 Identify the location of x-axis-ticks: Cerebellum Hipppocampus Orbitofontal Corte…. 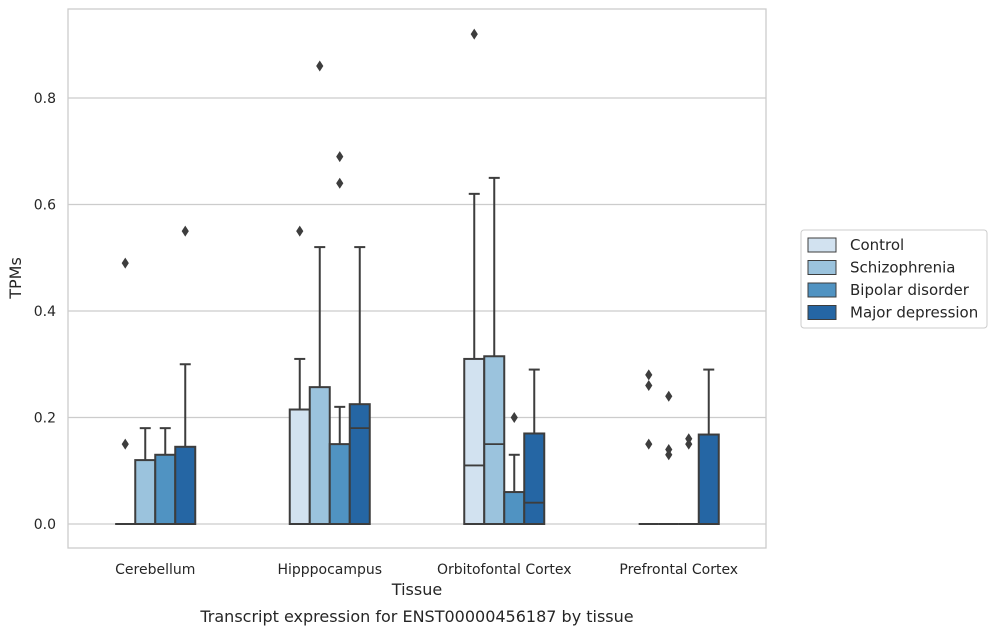
(426, 570).